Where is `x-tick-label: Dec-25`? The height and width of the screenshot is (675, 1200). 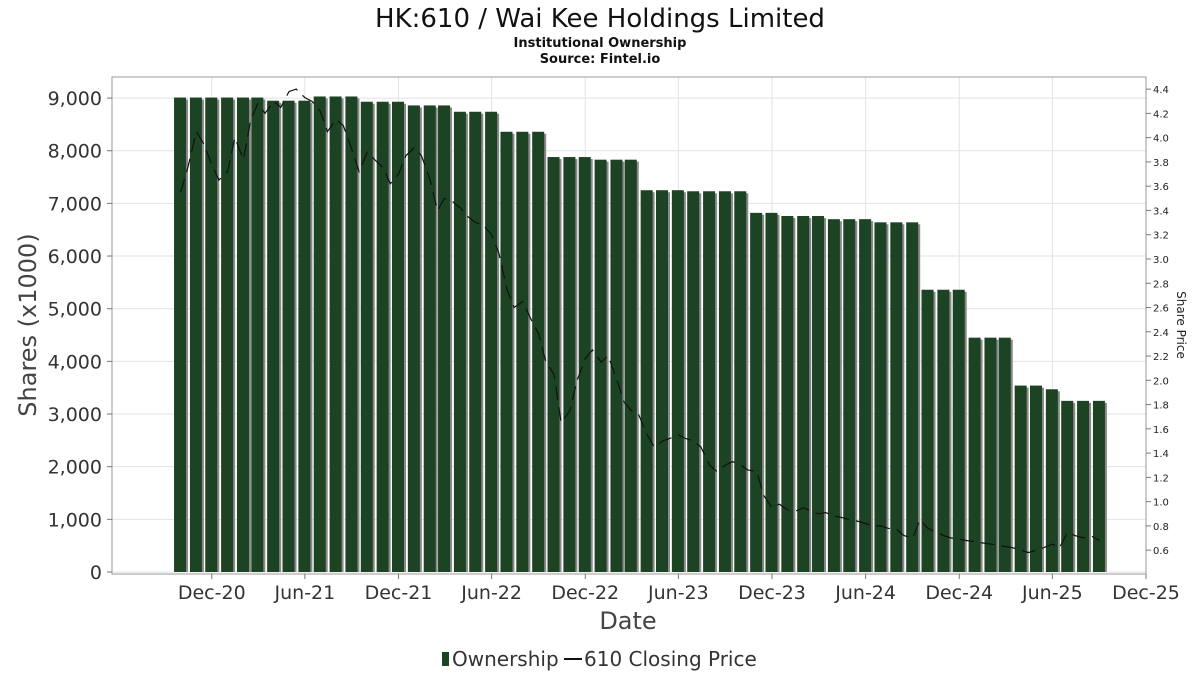 x-tick-label: Dec-25 is located at coordinates (1146, 593).